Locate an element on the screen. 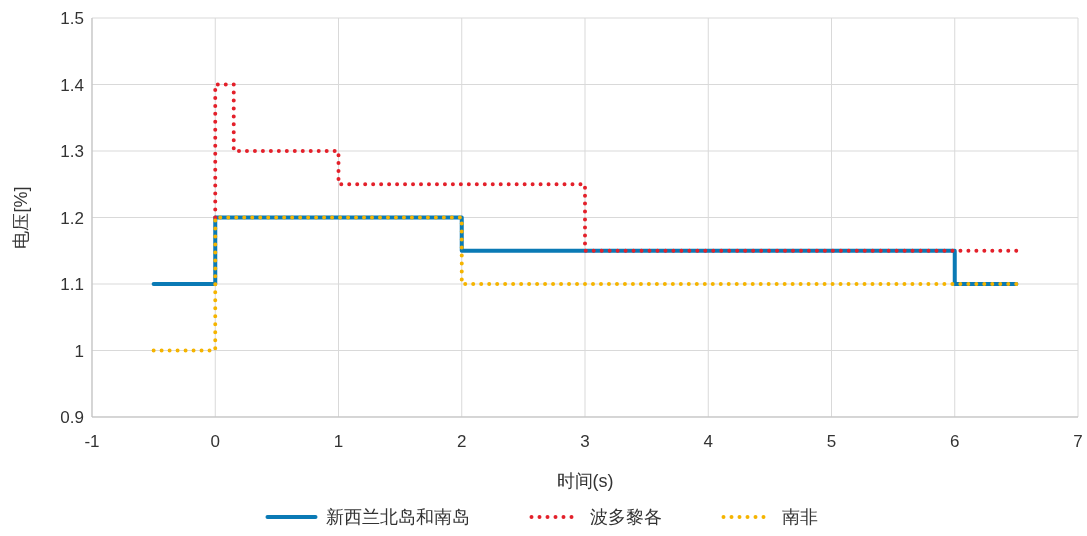  y-tick-label: 1.2 is located at coordinates (72, 218).